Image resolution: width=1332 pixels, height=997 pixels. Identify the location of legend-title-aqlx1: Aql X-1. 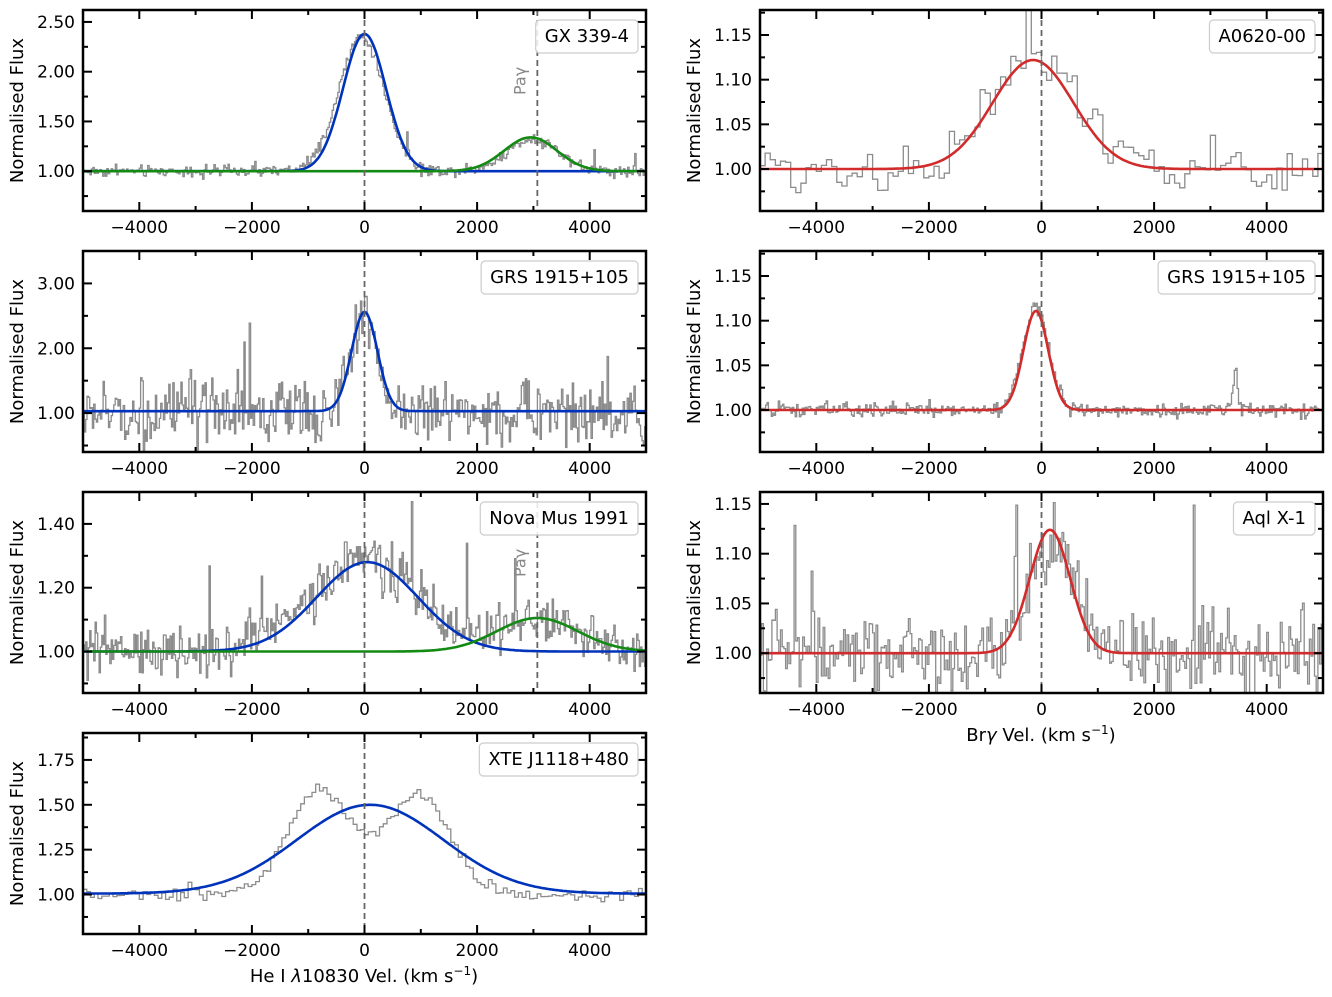
(1274, 518).